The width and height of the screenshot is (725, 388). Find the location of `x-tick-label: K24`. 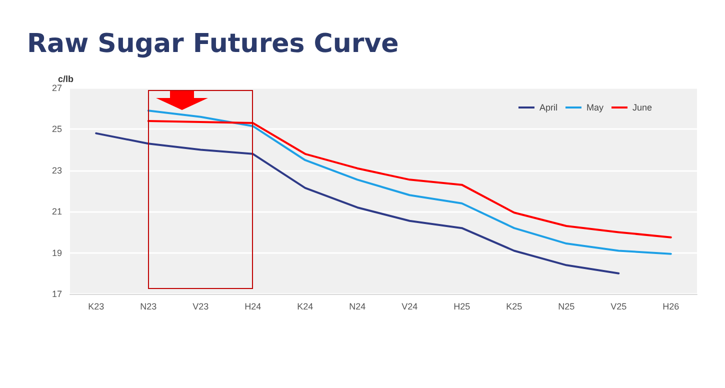

x-tick-label: K24 is located at coordinates (305, 307).